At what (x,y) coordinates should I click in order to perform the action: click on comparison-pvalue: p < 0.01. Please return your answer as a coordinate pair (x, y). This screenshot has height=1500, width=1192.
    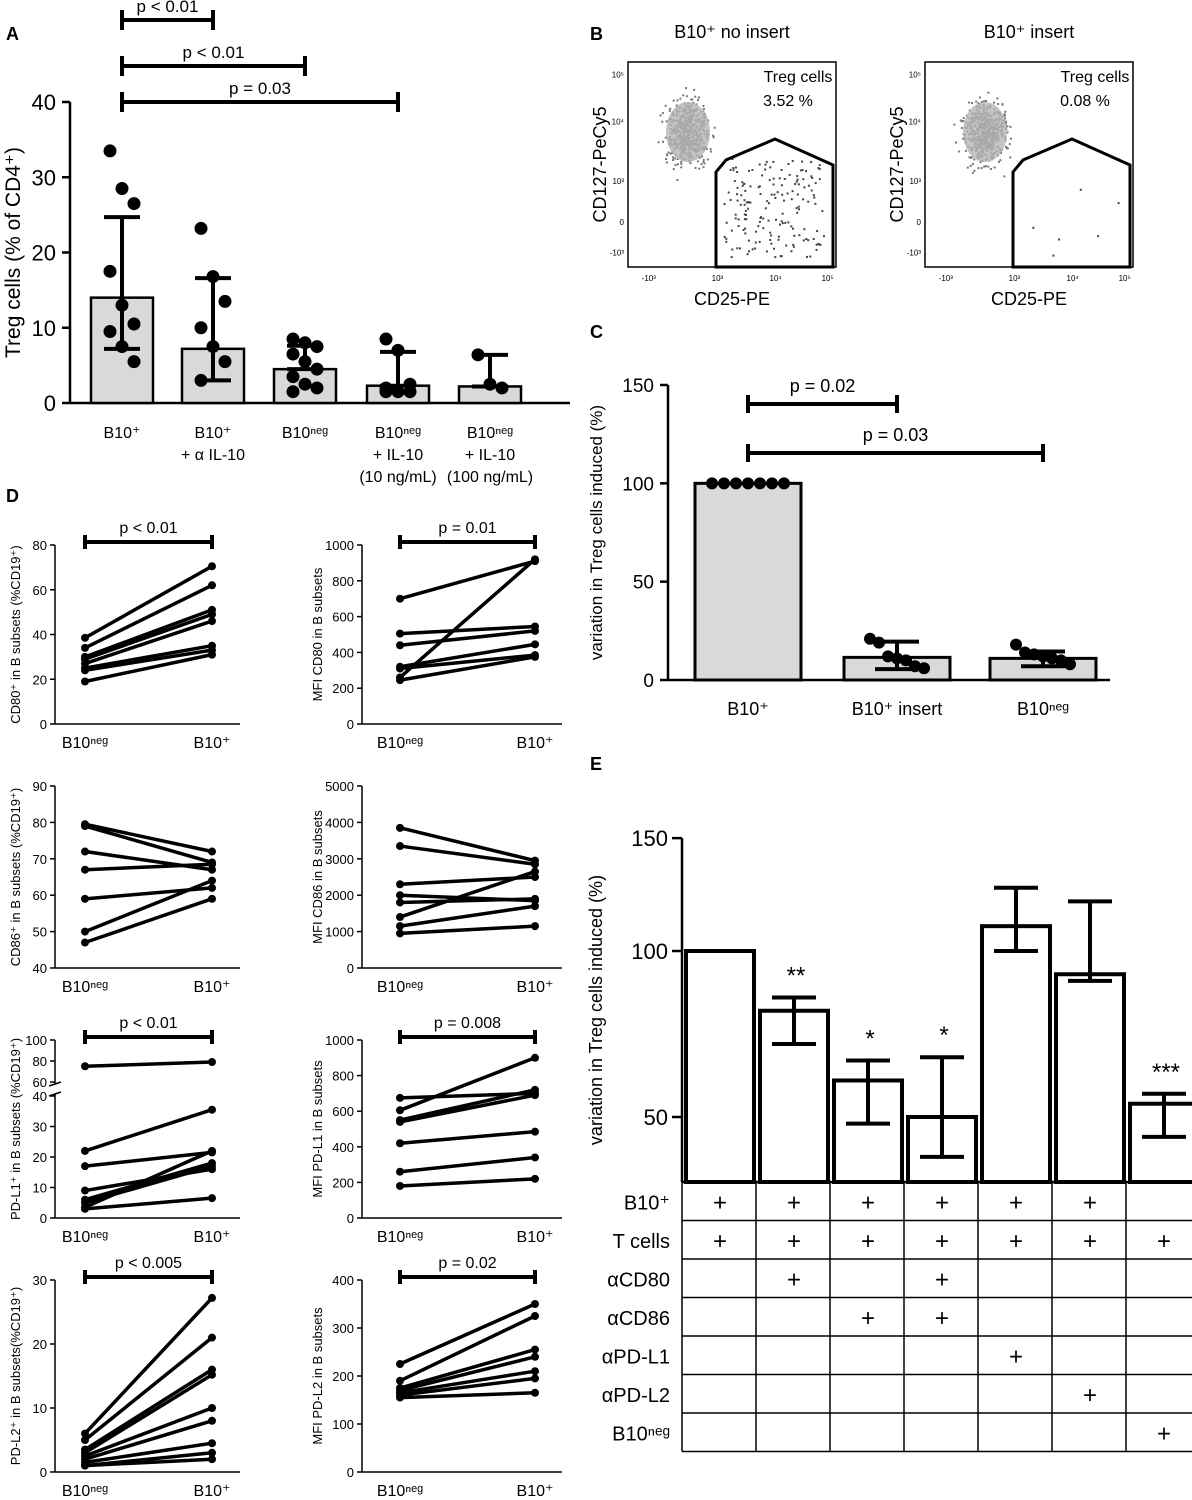
    Looking at the image, I should click on (168, 8).